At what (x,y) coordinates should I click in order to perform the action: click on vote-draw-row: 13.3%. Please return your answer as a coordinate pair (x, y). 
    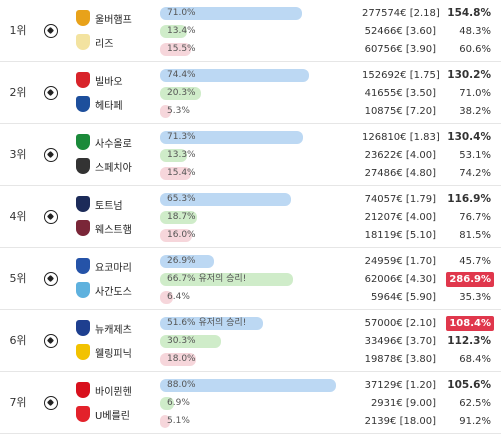
    Looking at the image, I should click on (260, 155).